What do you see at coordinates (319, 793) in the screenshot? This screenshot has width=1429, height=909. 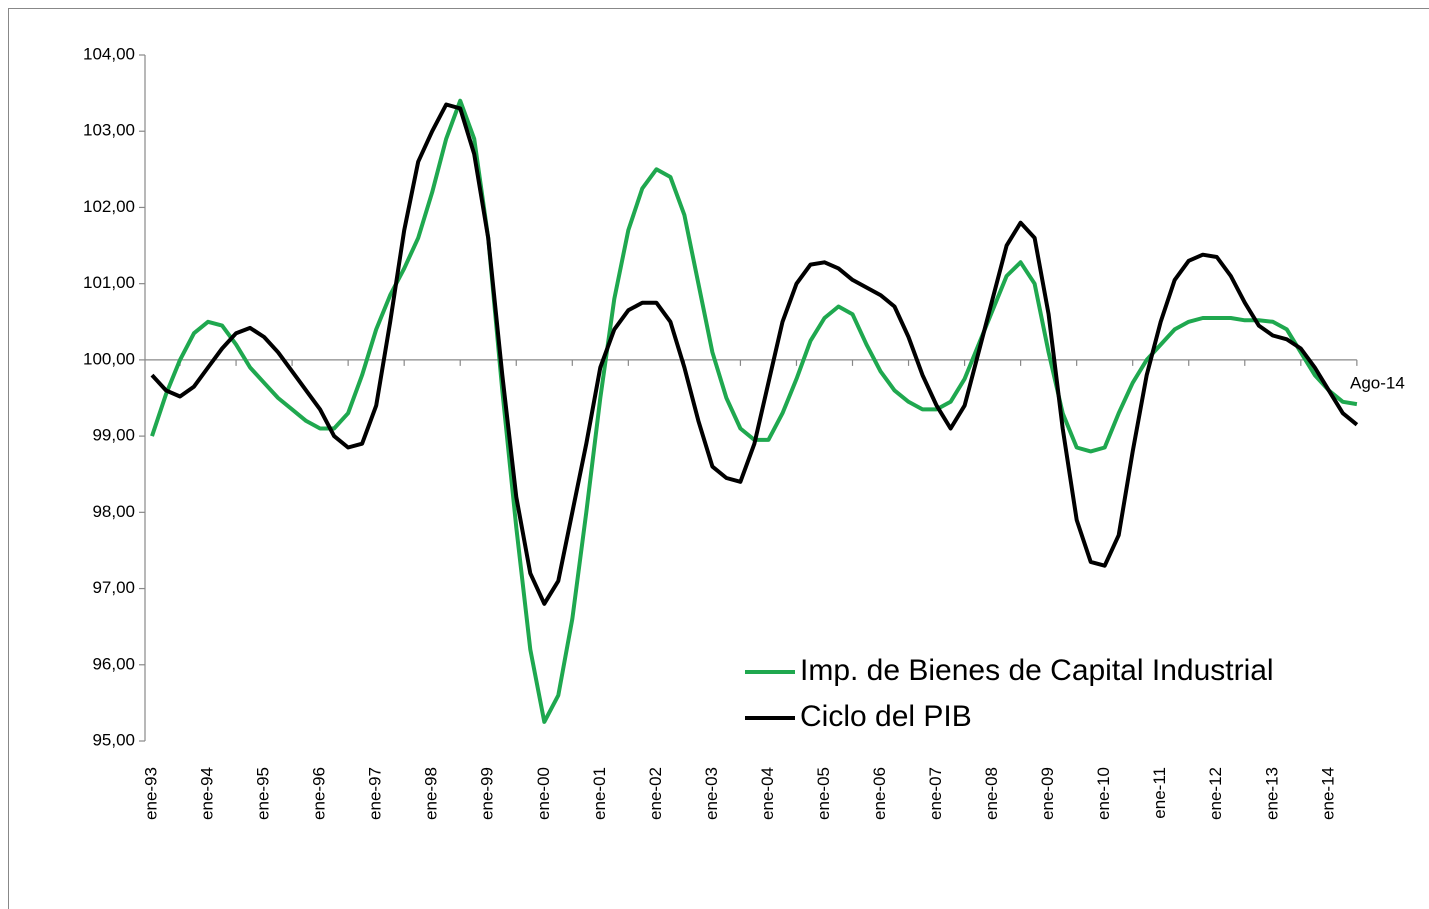 I see `x-tick-label: ene-96` at bounding box center [319, 793].